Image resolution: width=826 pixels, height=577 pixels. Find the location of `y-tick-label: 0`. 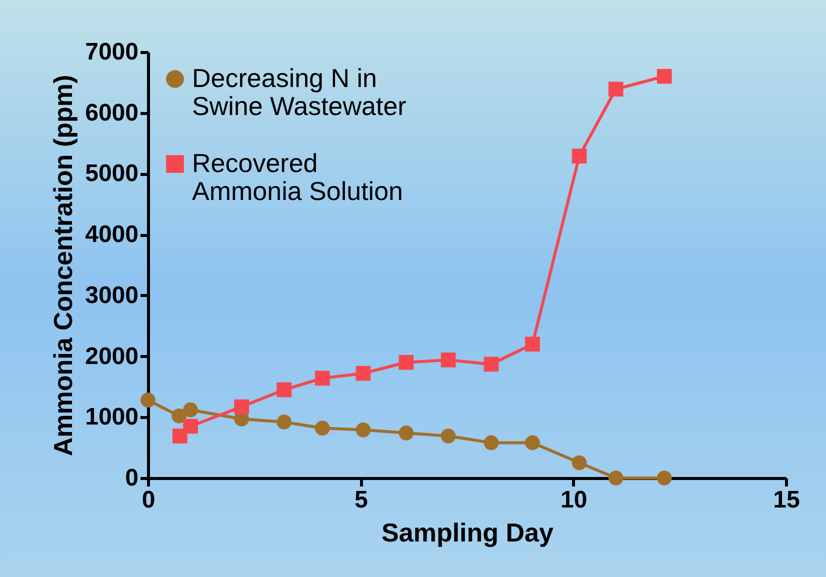

y-tick-label: 0 is located at coordinates (131, 478).